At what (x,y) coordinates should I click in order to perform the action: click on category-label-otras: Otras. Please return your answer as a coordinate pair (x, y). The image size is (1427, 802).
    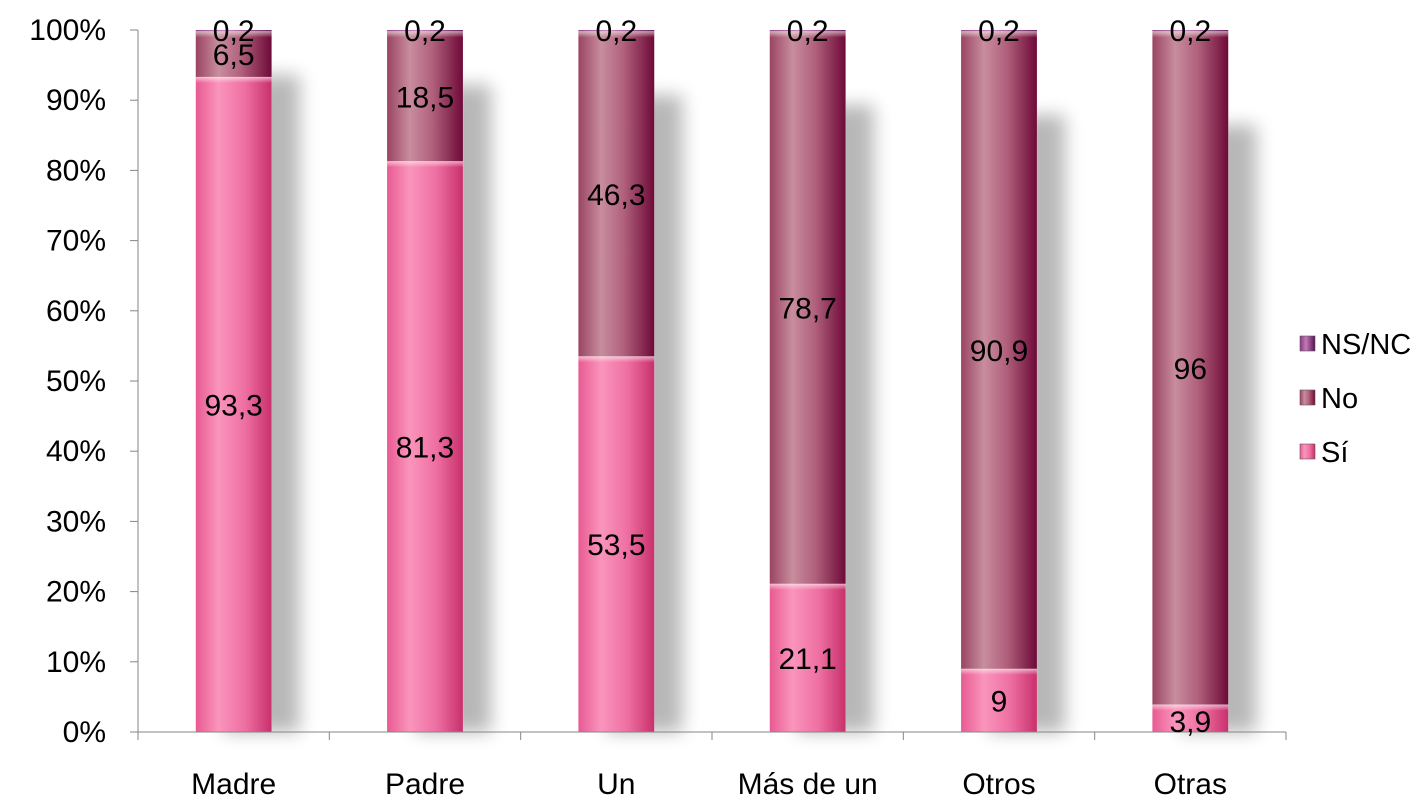
    Looking at the image, I should click on (1190, 784).